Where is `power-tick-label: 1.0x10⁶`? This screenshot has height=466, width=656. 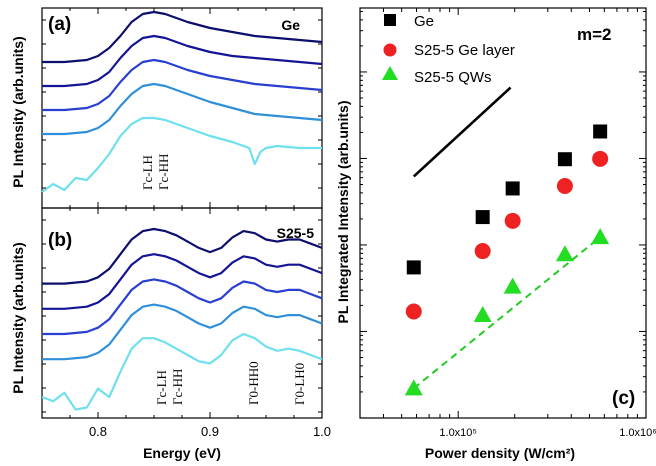 power-tick-label: 1.0x10⁶ is located at coordinates (637, 433).